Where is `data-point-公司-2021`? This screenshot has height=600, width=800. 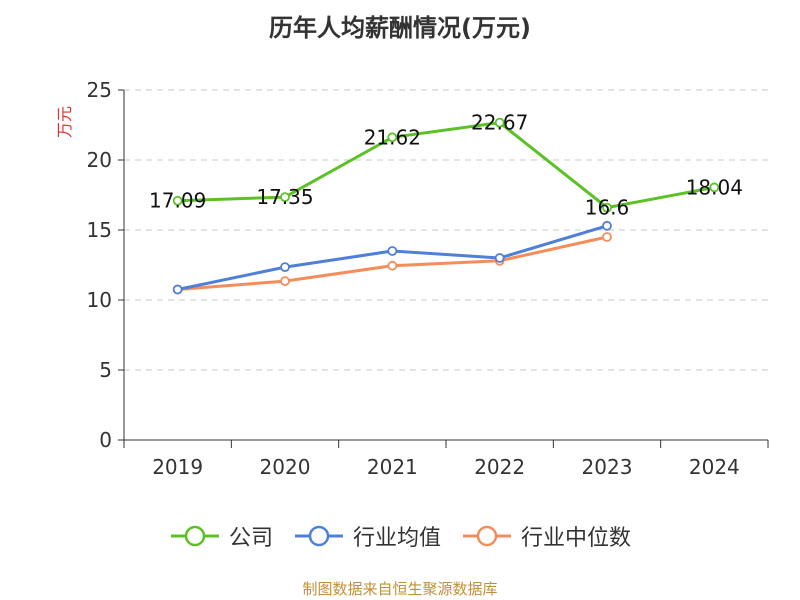 data-point-公司-2021 is located at coordinates (392, 137).